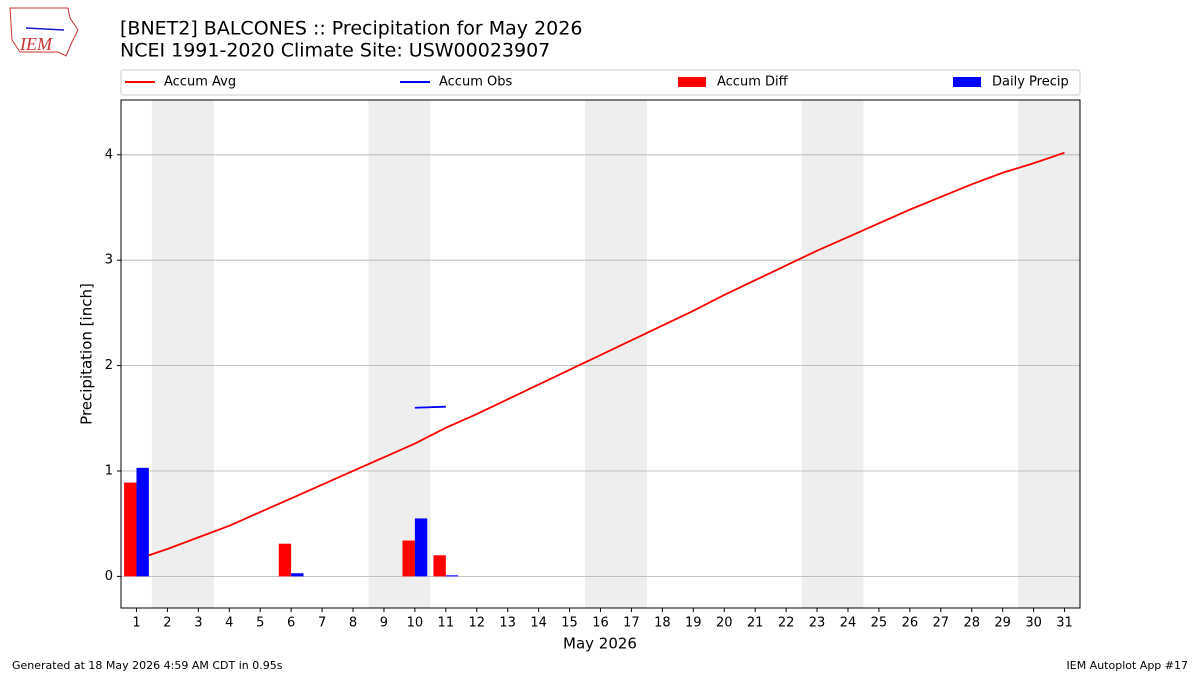 The height and width of the screenshot is (675, 1200). What do you see at coordinates (260, 623) in the screenshot?
I see `x-tick-label: 5` at bounding box center [260, 623].